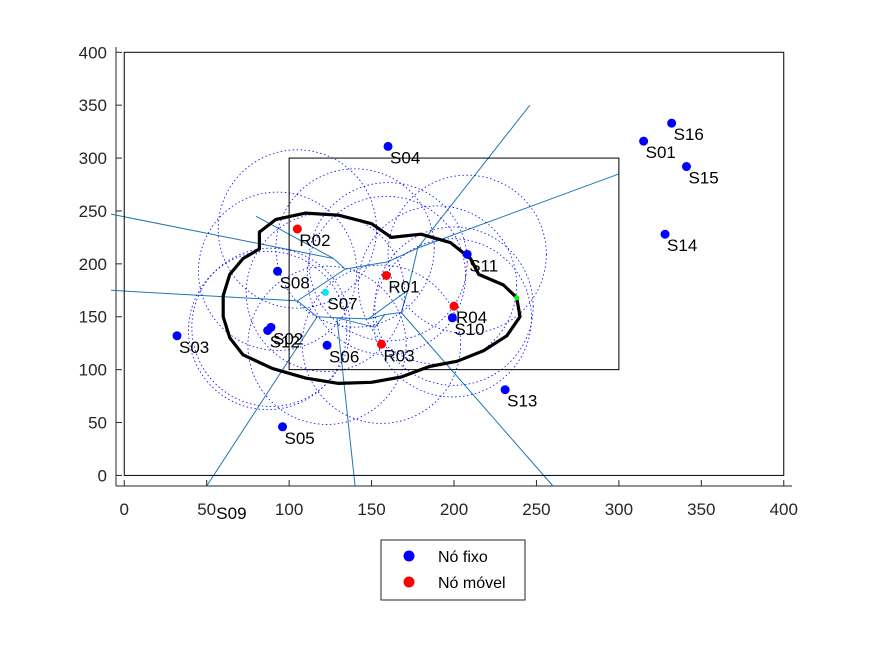 This screenshot has height=656, width=875. I want to click on node-marker-s06, so click(327, 345).